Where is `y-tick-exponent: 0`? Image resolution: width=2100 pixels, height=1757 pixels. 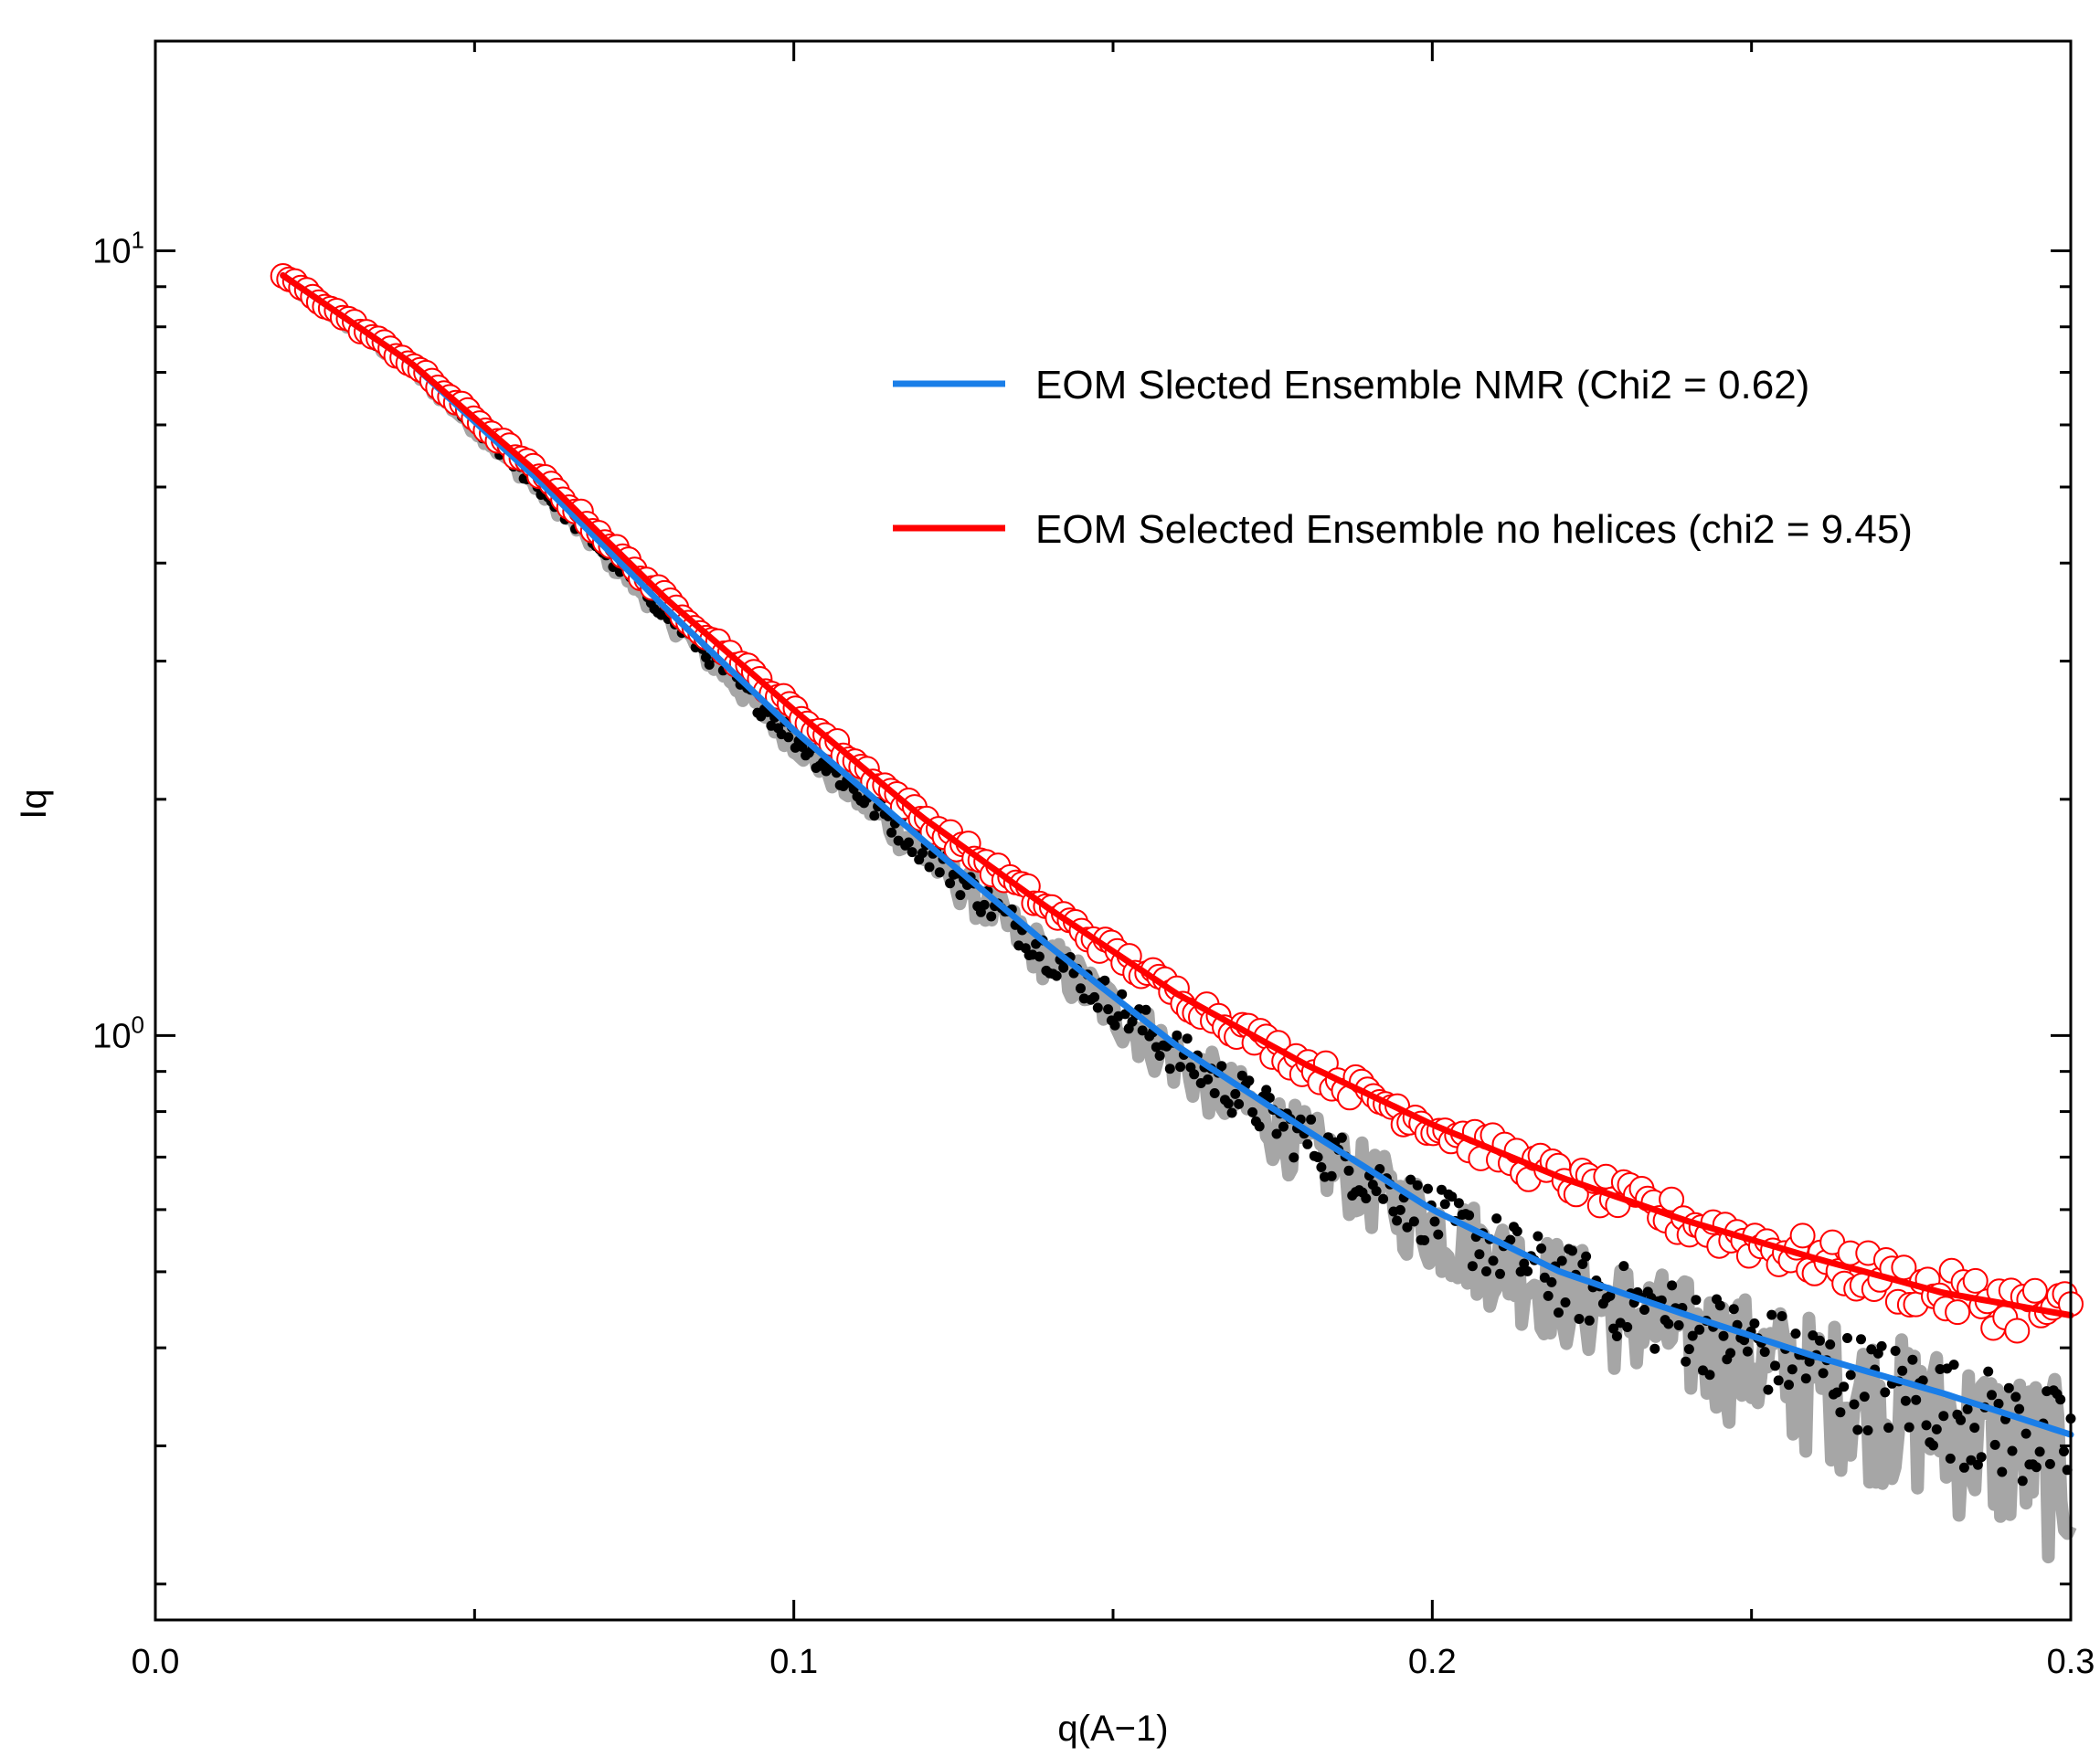
y-tick-exponent: 0 is located at coordinates (138, 1024).